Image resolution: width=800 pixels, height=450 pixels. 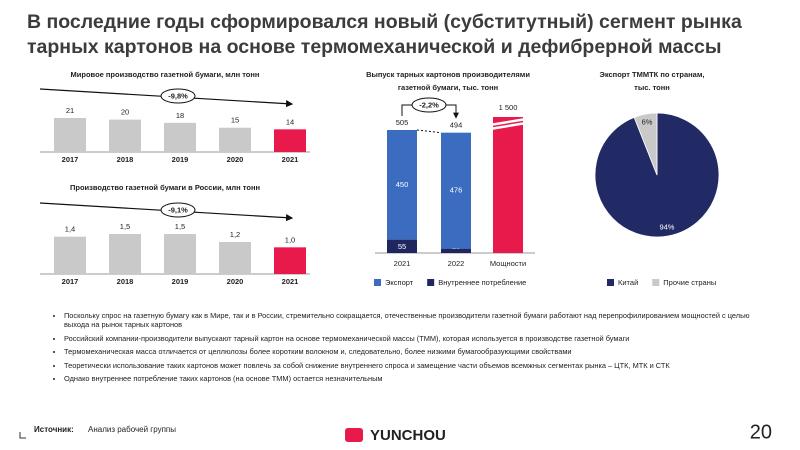 What do you see at coordinates (508, 107) in the screenshot?
I see `value-label: 1 500` at bounding box center [508, 107].